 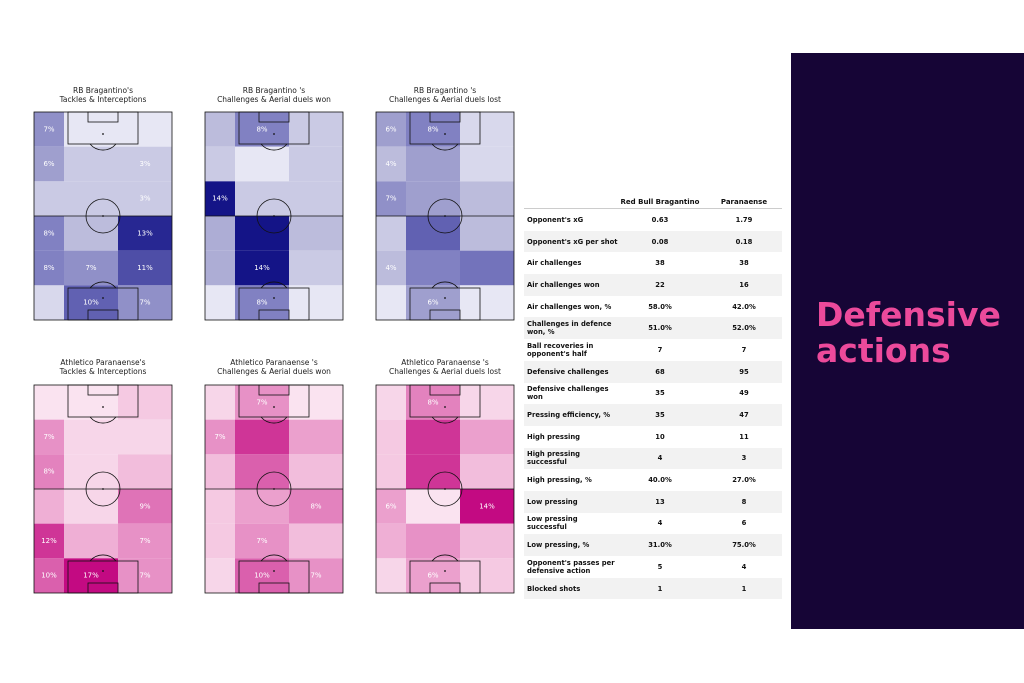 What do you see at coordinates (49, 576) in the screenshot?
I see `heatmap-cell-label: 10%` at bounding box center [49, 576].